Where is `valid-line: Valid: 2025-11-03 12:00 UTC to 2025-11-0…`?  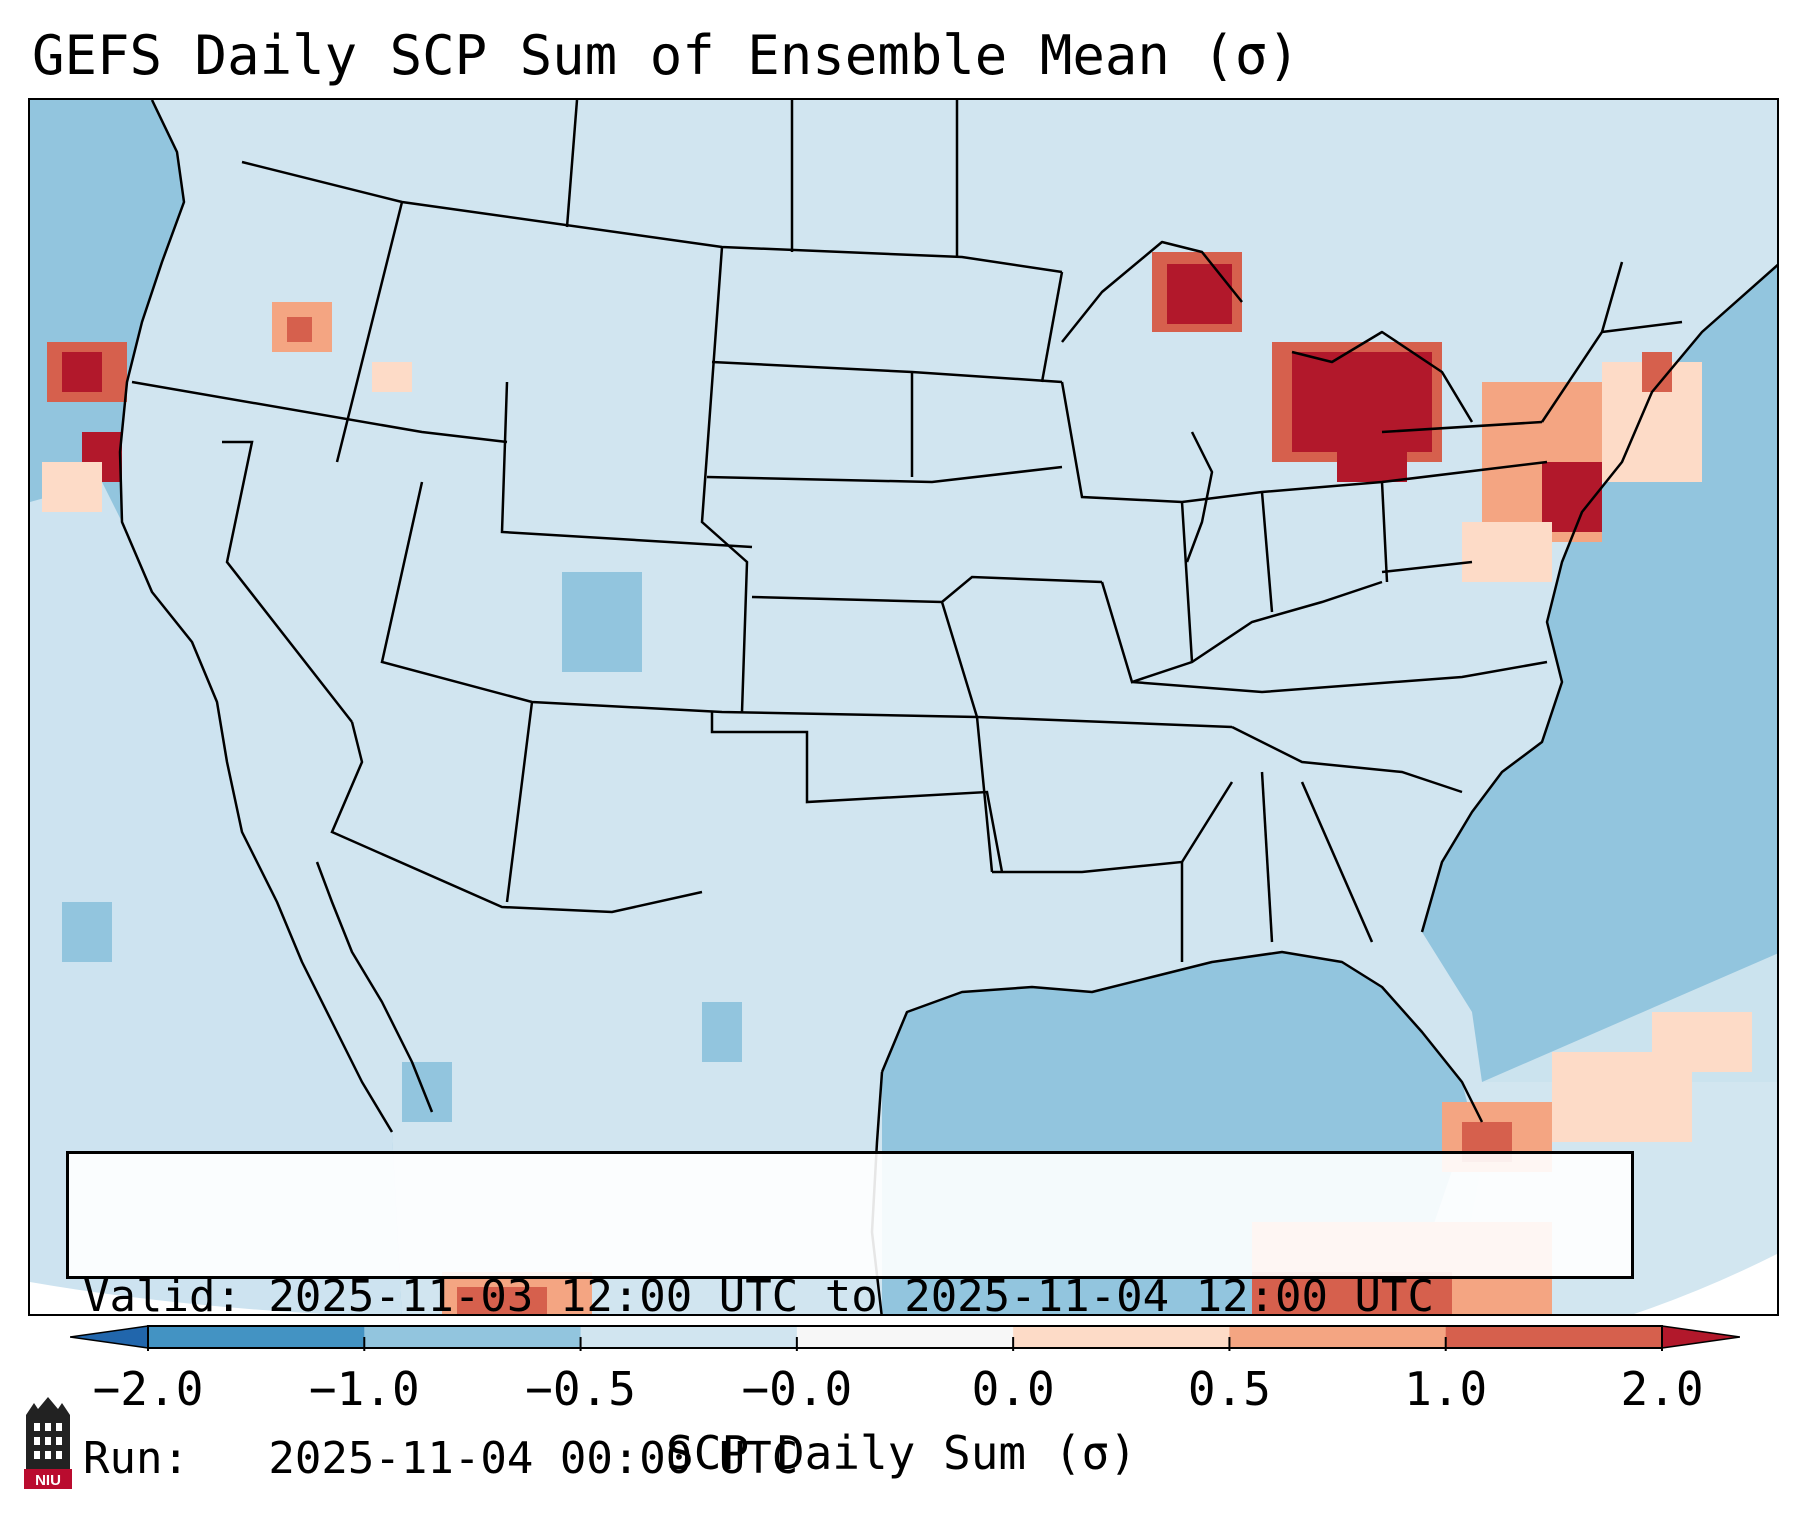 valid-line: Valid: 2025-11-03 12:00 UTC to 2025-11-0… is located at coordinates (759, 1296).